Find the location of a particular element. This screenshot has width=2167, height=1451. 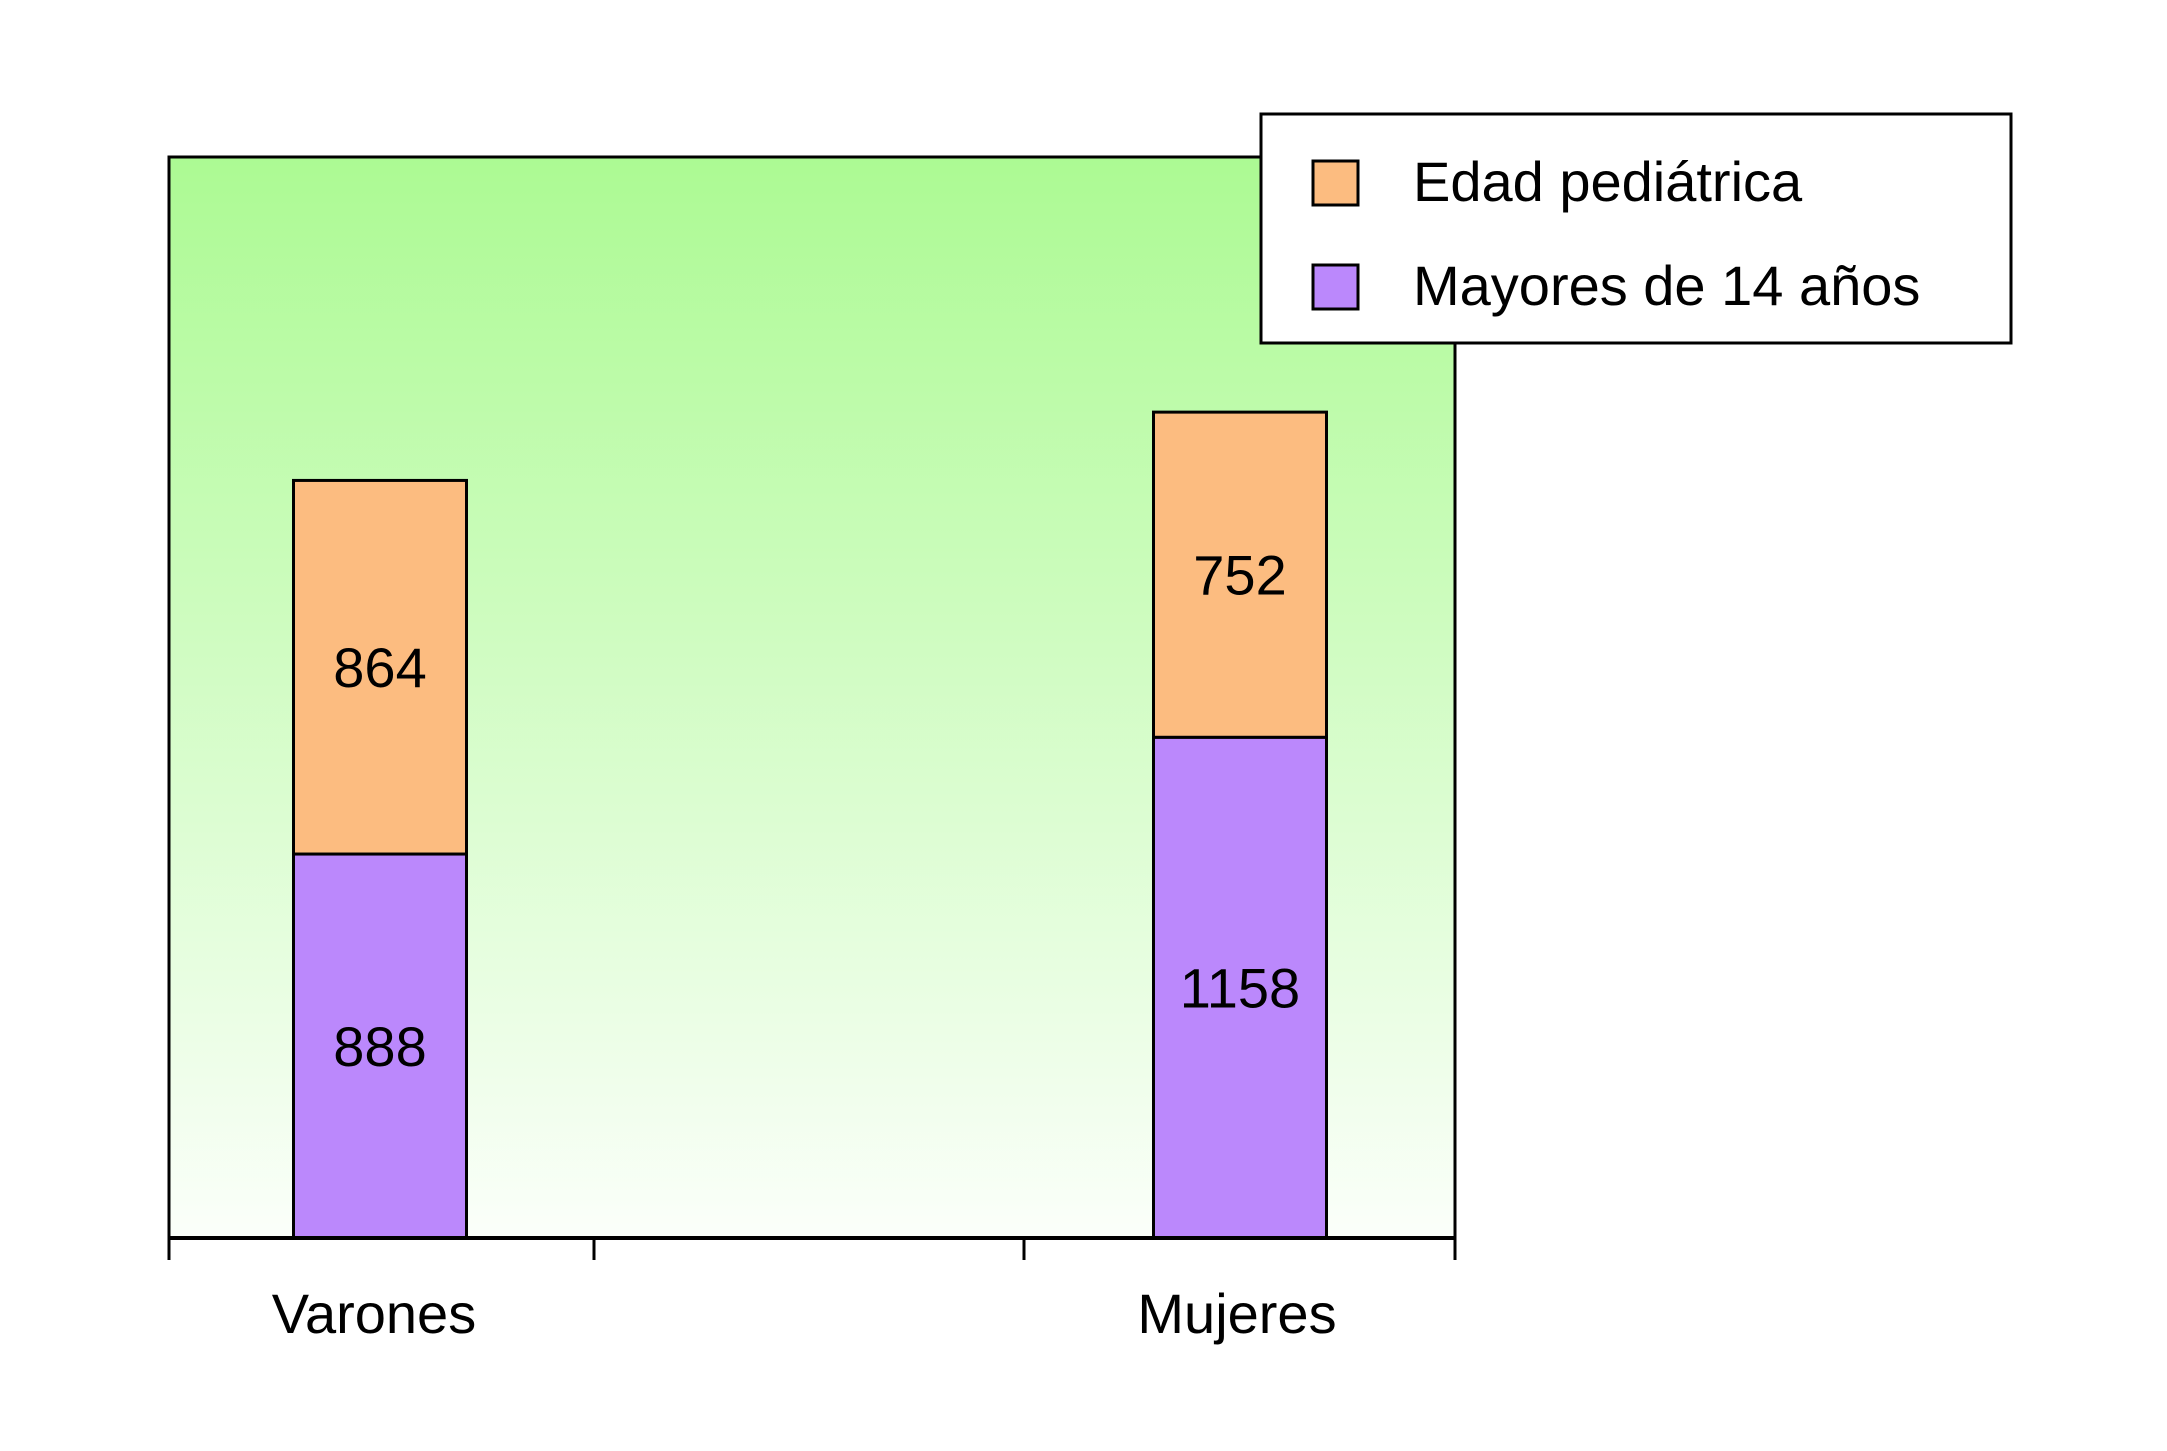

x-tick-label: Varones is located at coordinates (374, 1313).